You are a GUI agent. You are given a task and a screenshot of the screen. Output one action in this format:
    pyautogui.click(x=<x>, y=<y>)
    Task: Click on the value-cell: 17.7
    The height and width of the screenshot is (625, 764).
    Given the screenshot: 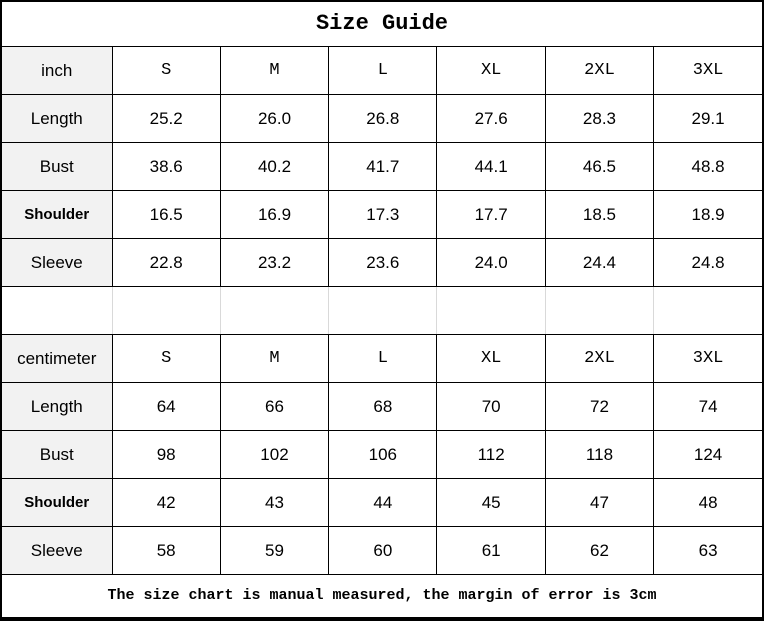 What is the action you would take?
    pyautogui.click(x=491, y=214)
    